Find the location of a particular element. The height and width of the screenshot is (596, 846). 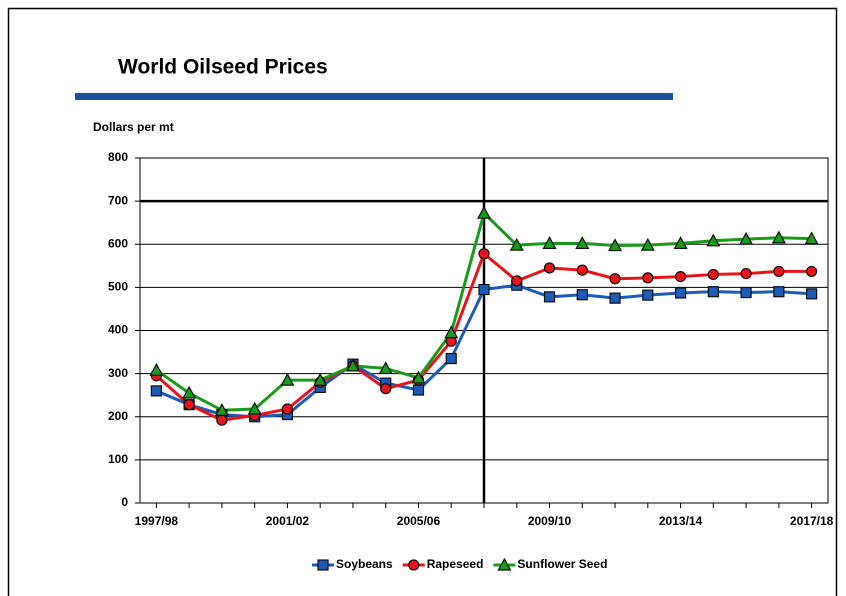

y-tick-label: 700 is located at coordinates (118, 200).